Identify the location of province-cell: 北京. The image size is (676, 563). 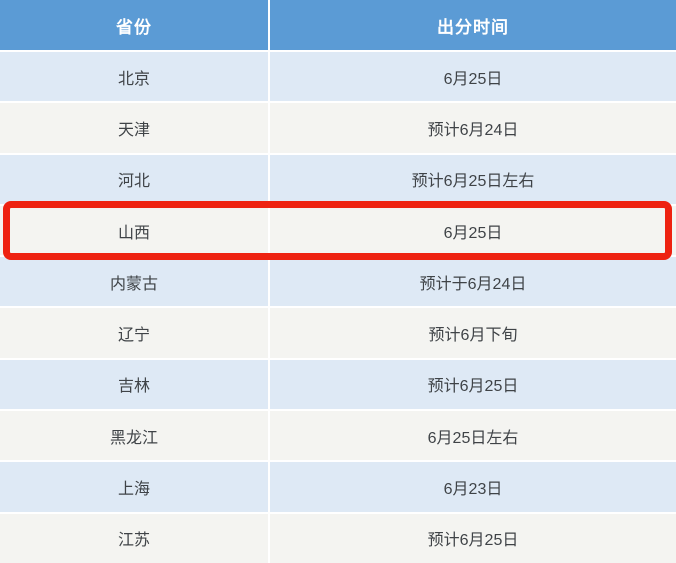
(135, 77).